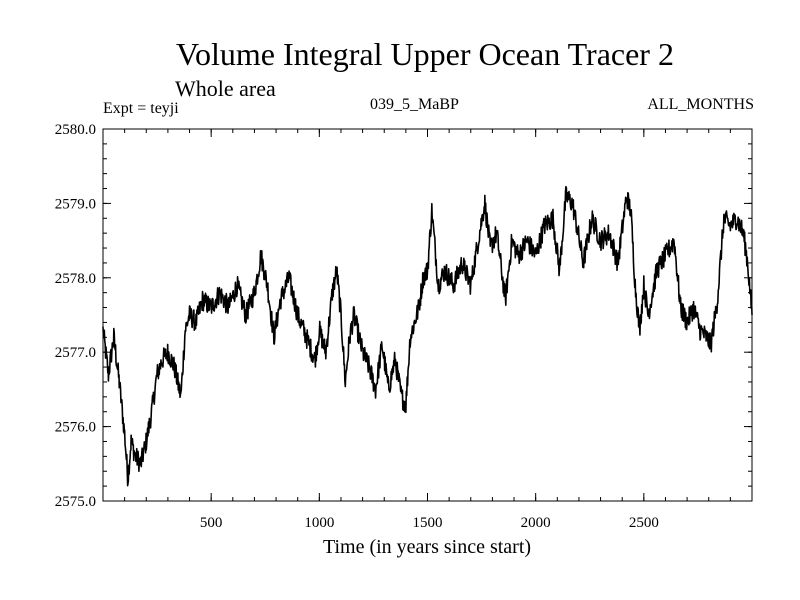  What do you see at coordinates (700, 104) in the screenshot?
I see `period-label: ALL_MONTHS` at bounding box center [700, 104].